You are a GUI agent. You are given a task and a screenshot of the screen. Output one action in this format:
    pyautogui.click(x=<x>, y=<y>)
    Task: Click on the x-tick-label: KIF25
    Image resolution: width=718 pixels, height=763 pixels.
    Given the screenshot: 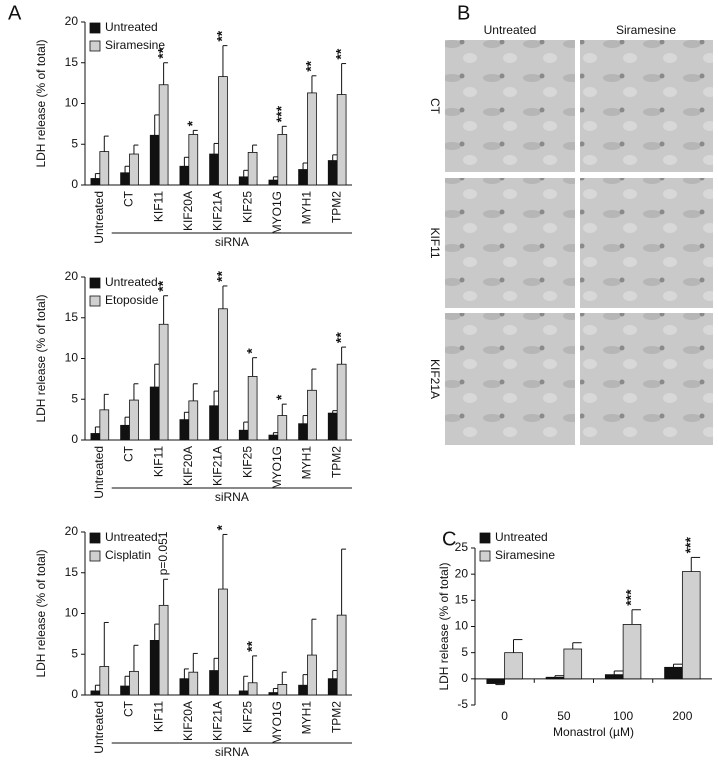 What is the action you would take?
    pyautogui.click(x=247, y=462)
    